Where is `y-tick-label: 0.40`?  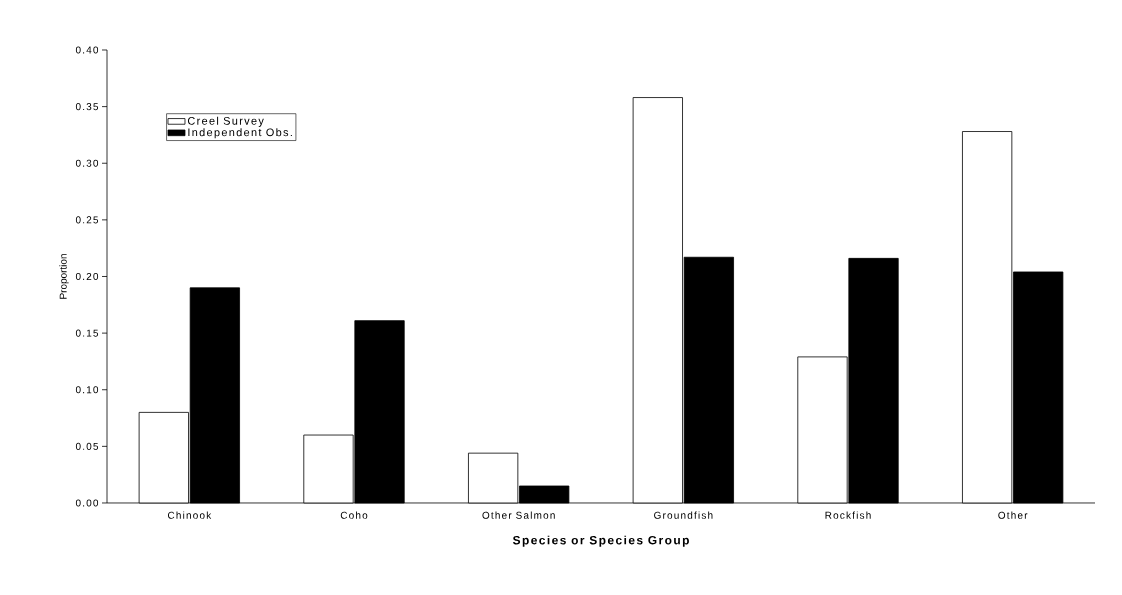
y-tick-label: 0.40 is located at coordinates (87, 50).